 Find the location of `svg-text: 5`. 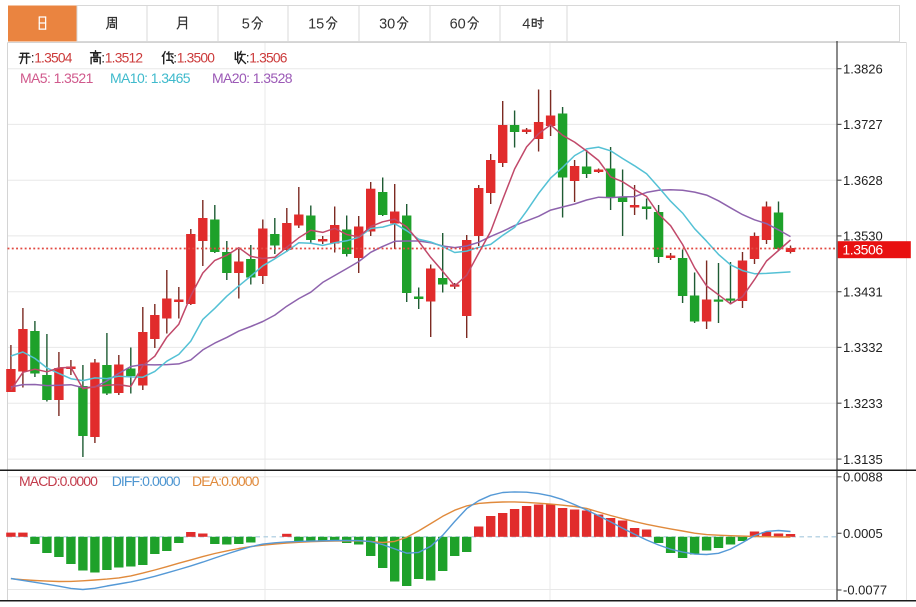

svg-text: 5 is located at coordinates (246, 25).